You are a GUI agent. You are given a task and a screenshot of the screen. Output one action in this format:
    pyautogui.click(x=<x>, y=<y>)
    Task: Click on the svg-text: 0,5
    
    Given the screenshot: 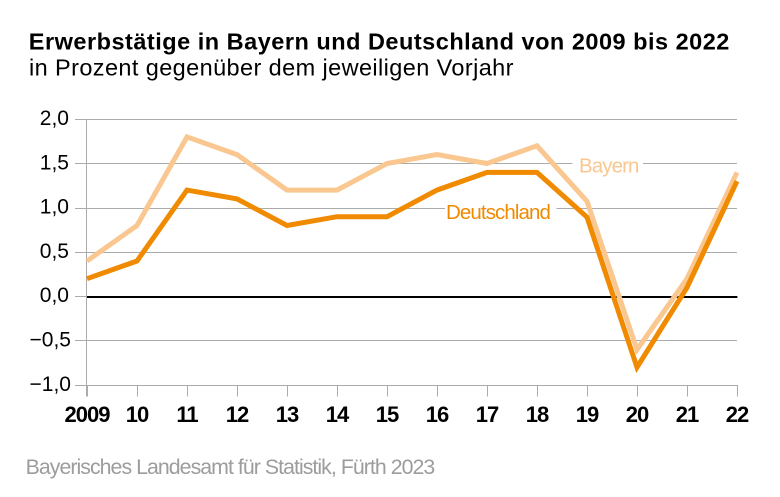 What is the action you would take?
    pyautogui.click(x=54, y=251)
    